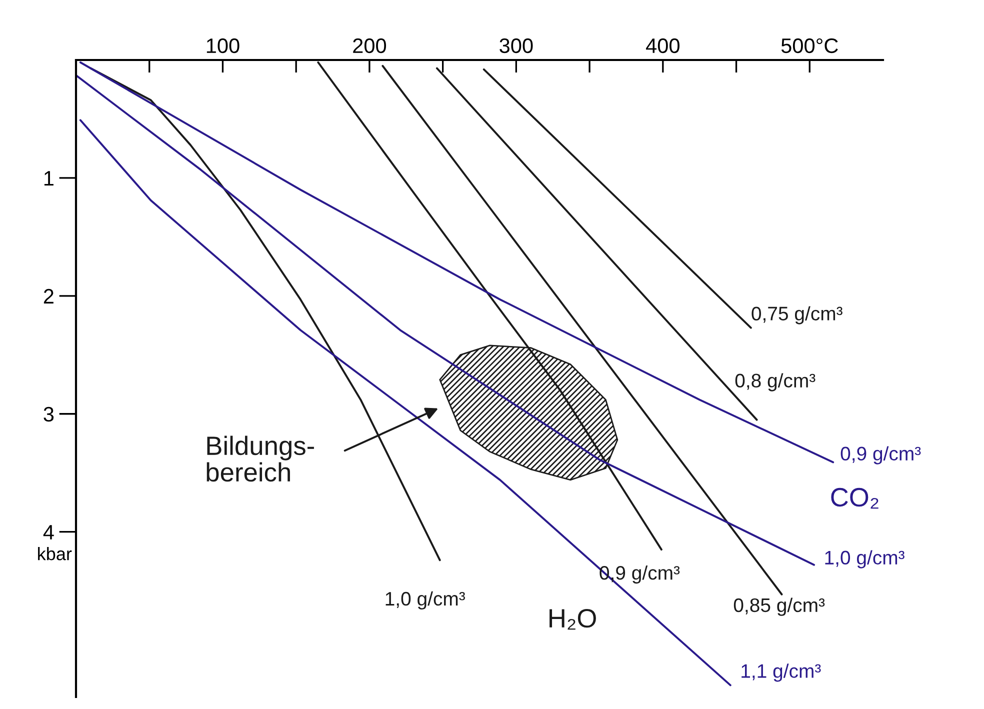 The width and height of the screenshot is (984, 709). What do you see at coordinates (779, 607) in the screenshot?
I see `series-label: 0,85 g/cm³` at bounding box center [779, 607].